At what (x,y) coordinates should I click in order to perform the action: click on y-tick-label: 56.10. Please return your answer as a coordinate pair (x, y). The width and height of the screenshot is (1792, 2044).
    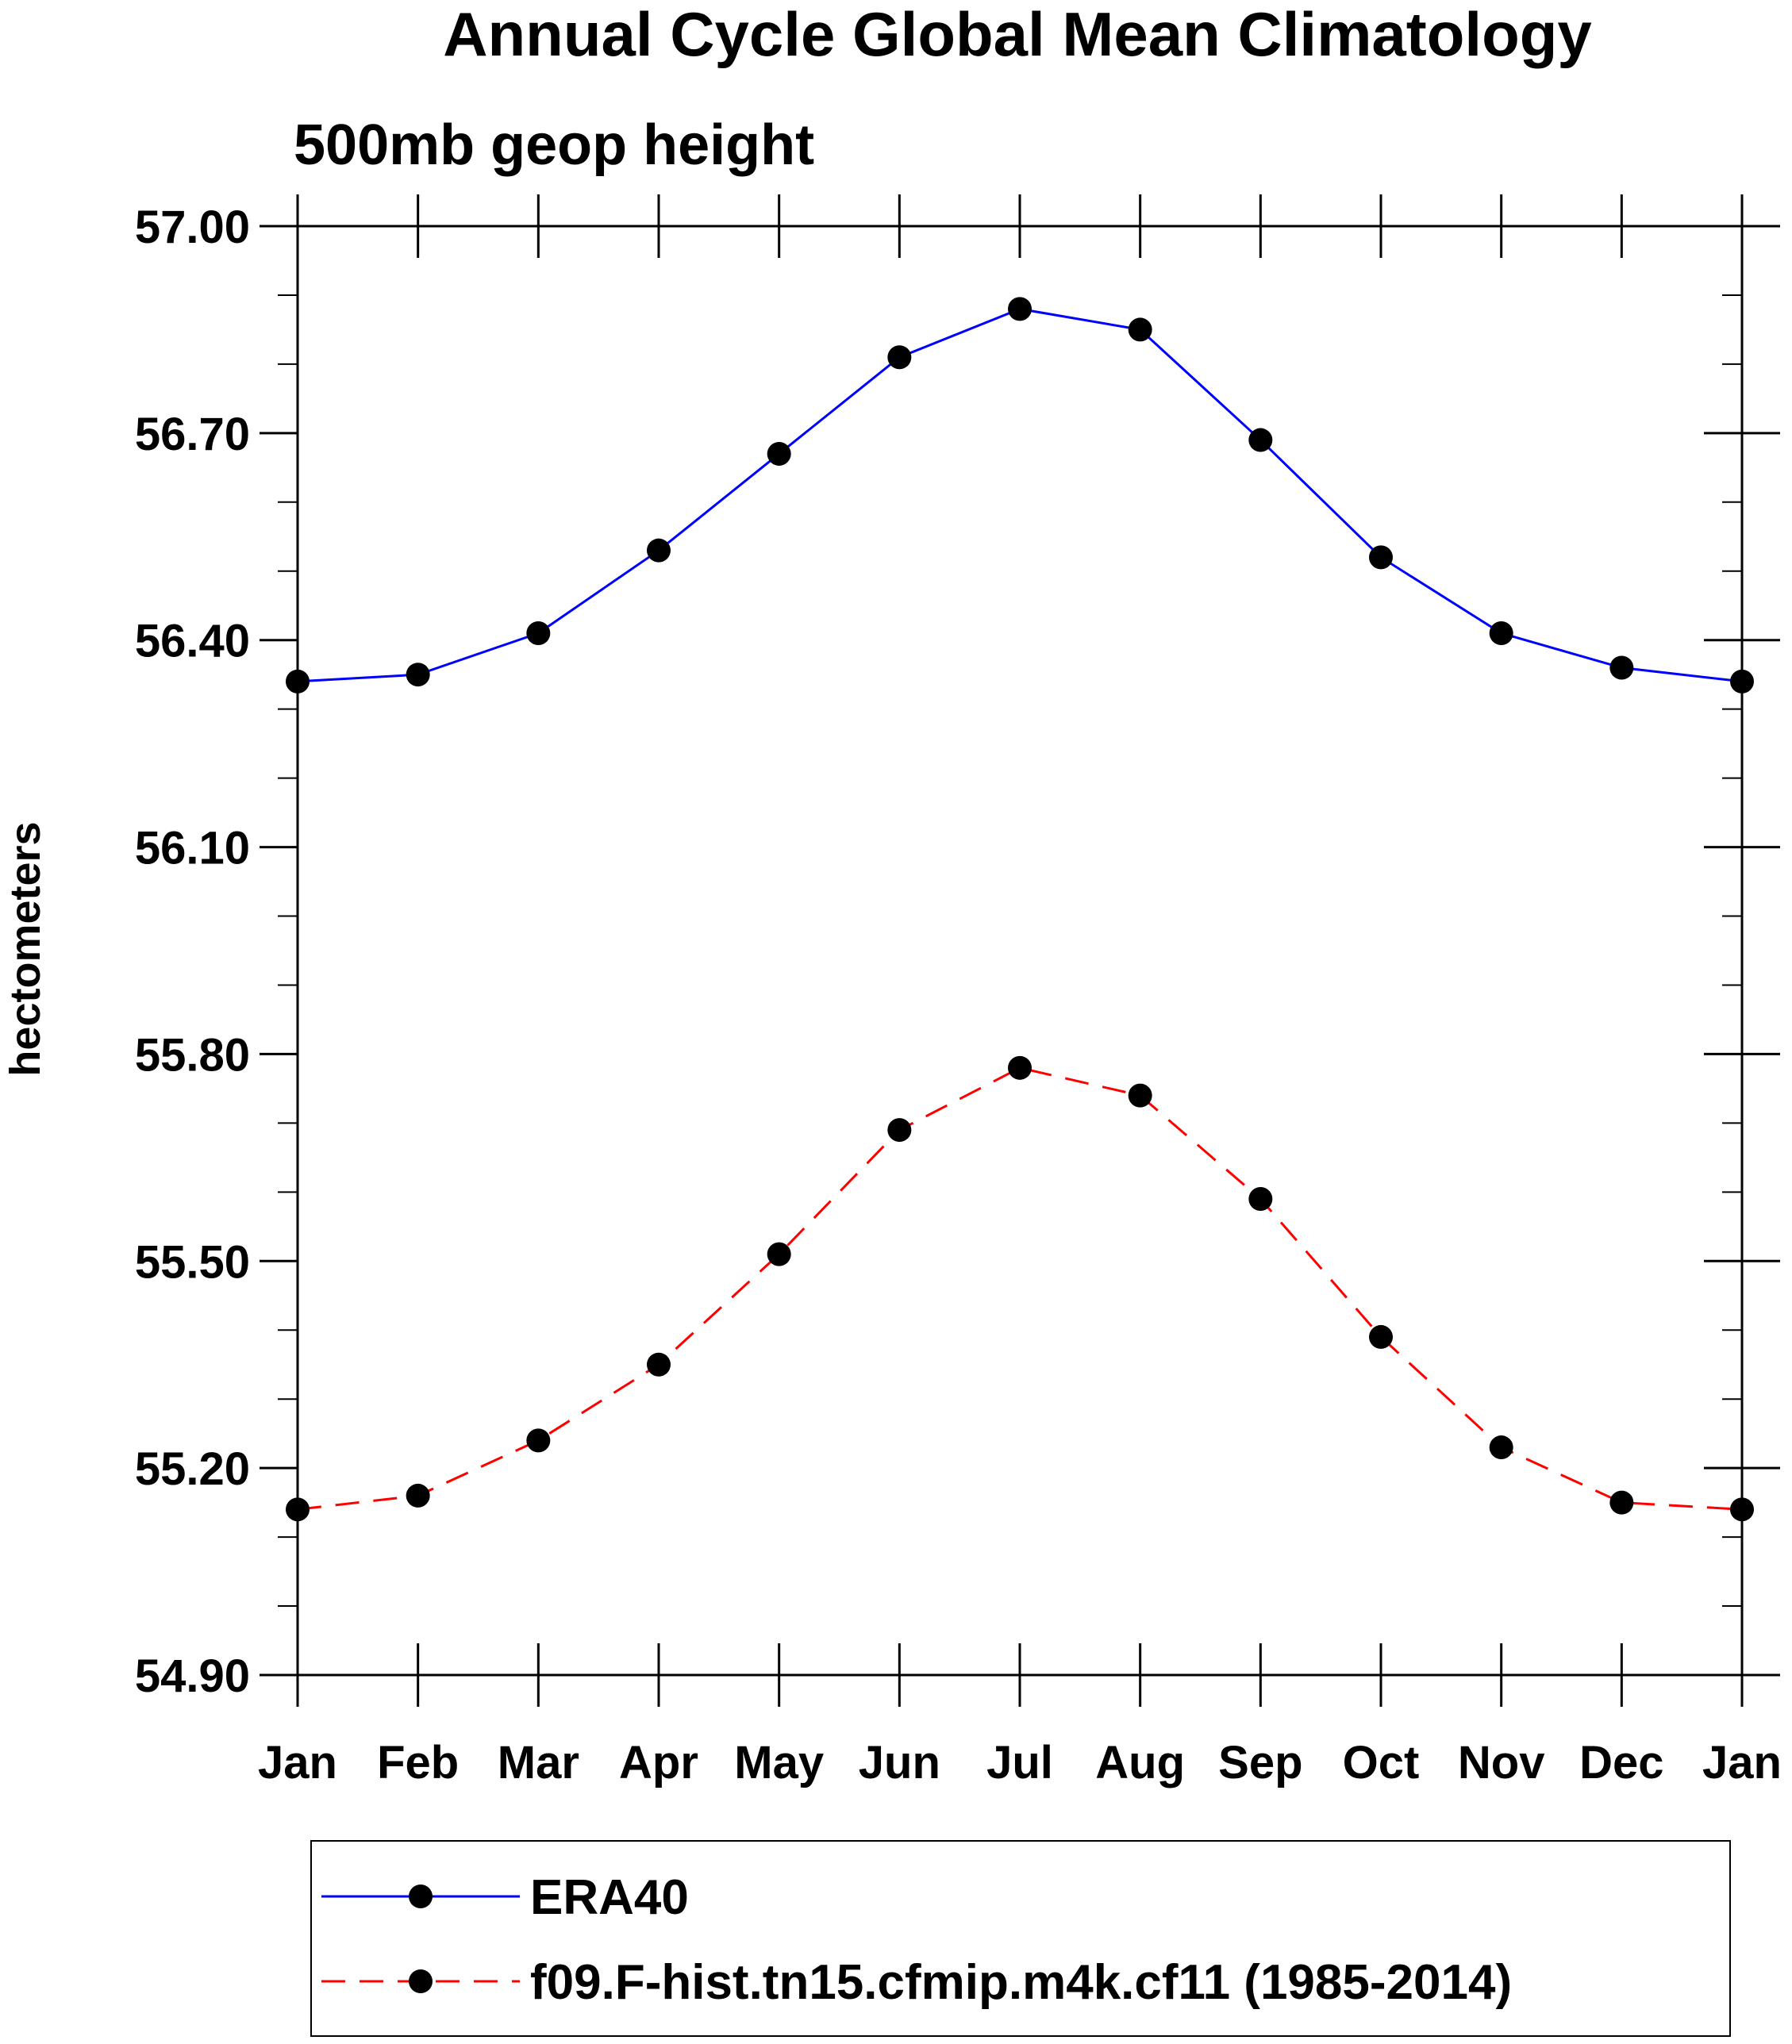
    Looking at the image, I should click on (192, 848).